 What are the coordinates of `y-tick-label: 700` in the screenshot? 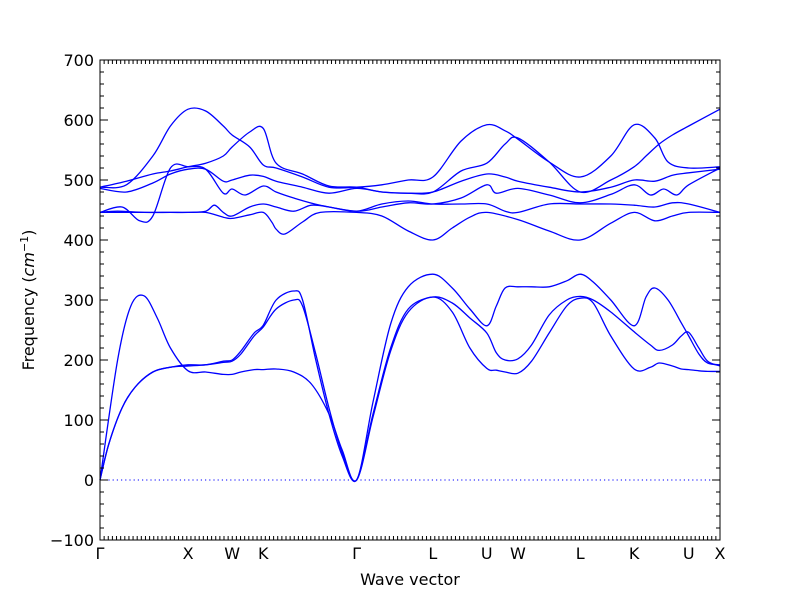 It's located at (78, 60).